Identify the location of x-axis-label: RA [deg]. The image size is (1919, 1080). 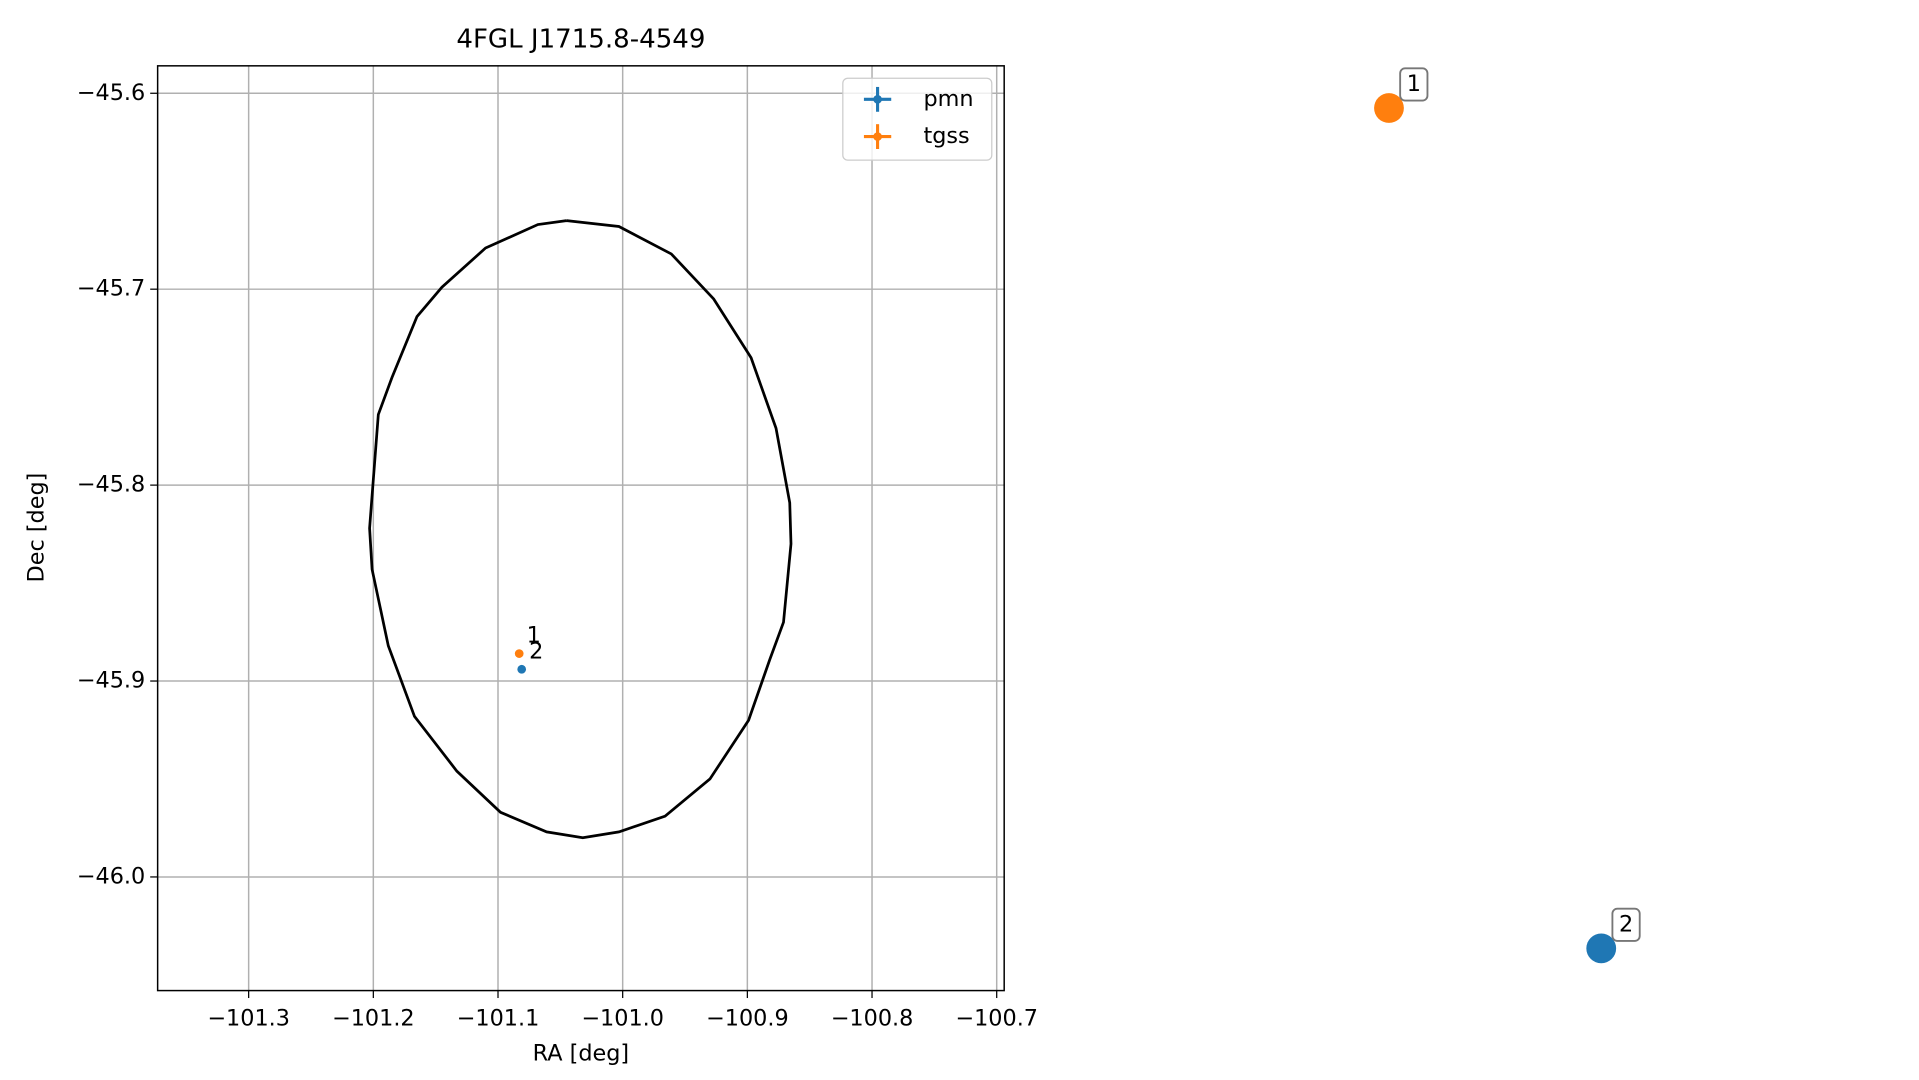
(581, 1053).